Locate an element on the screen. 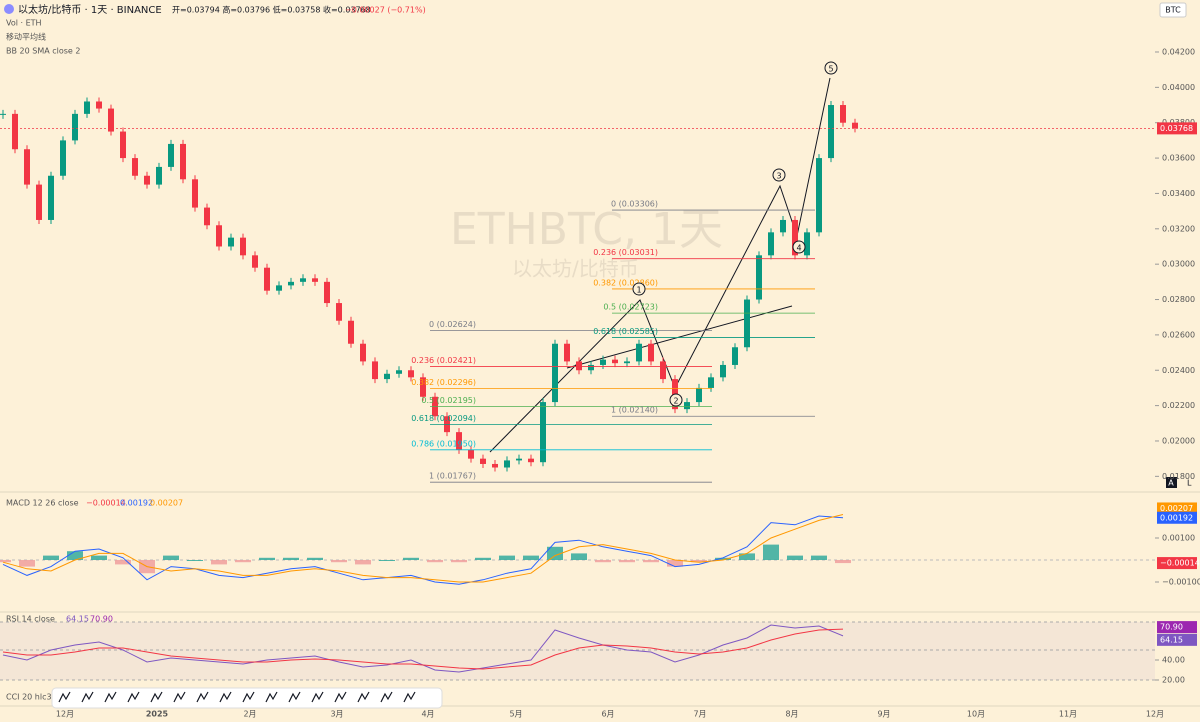 The image size is (1200, 722). fib-label: 0.618 (0.02585) is located at coordinates (625, 331).